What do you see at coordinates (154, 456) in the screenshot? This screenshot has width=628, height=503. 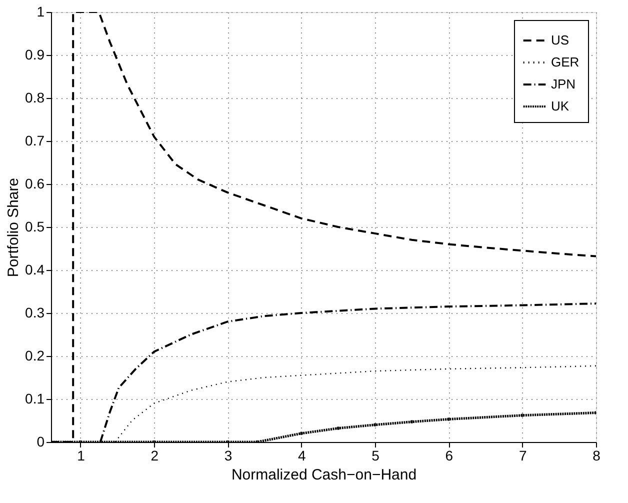 I see `x-tick-label: 2` at bounding box center [154, 456].